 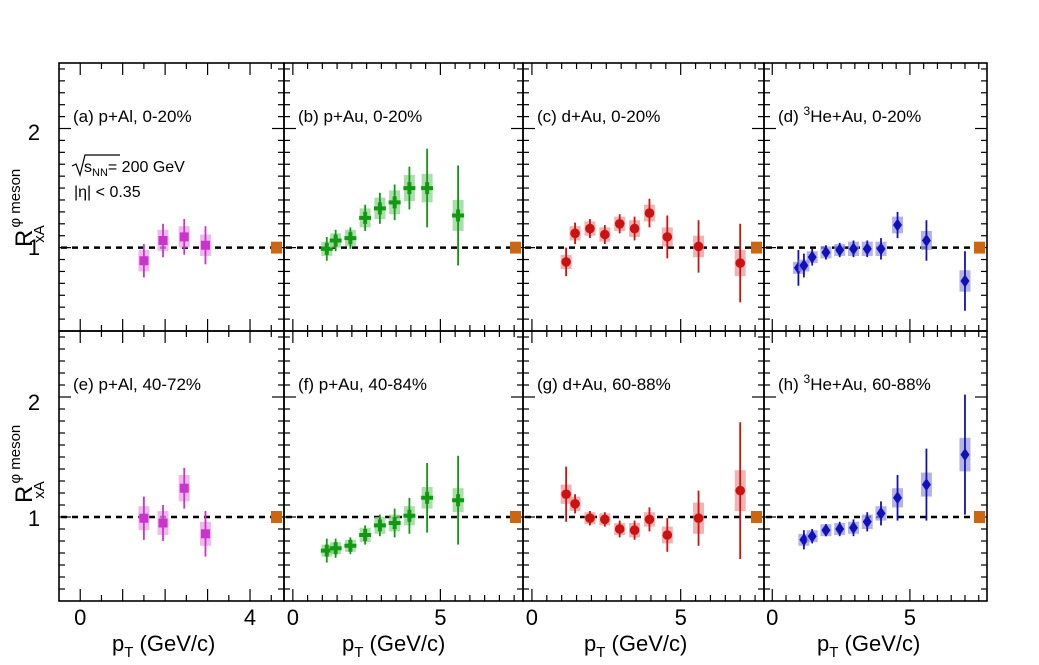 I want to click on x-axis-title-col-4: pT (GeV/c), so click(x=868, y=646).